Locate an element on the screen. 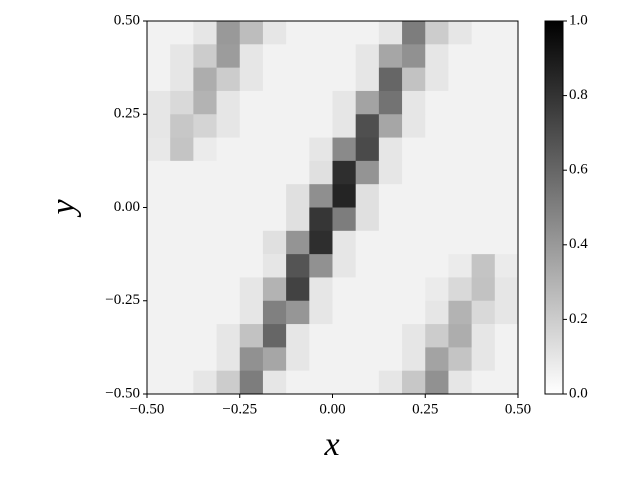 The height and width of the screenshot is (480, 640). x-axis-title: x is located at coordinates (331, 444).